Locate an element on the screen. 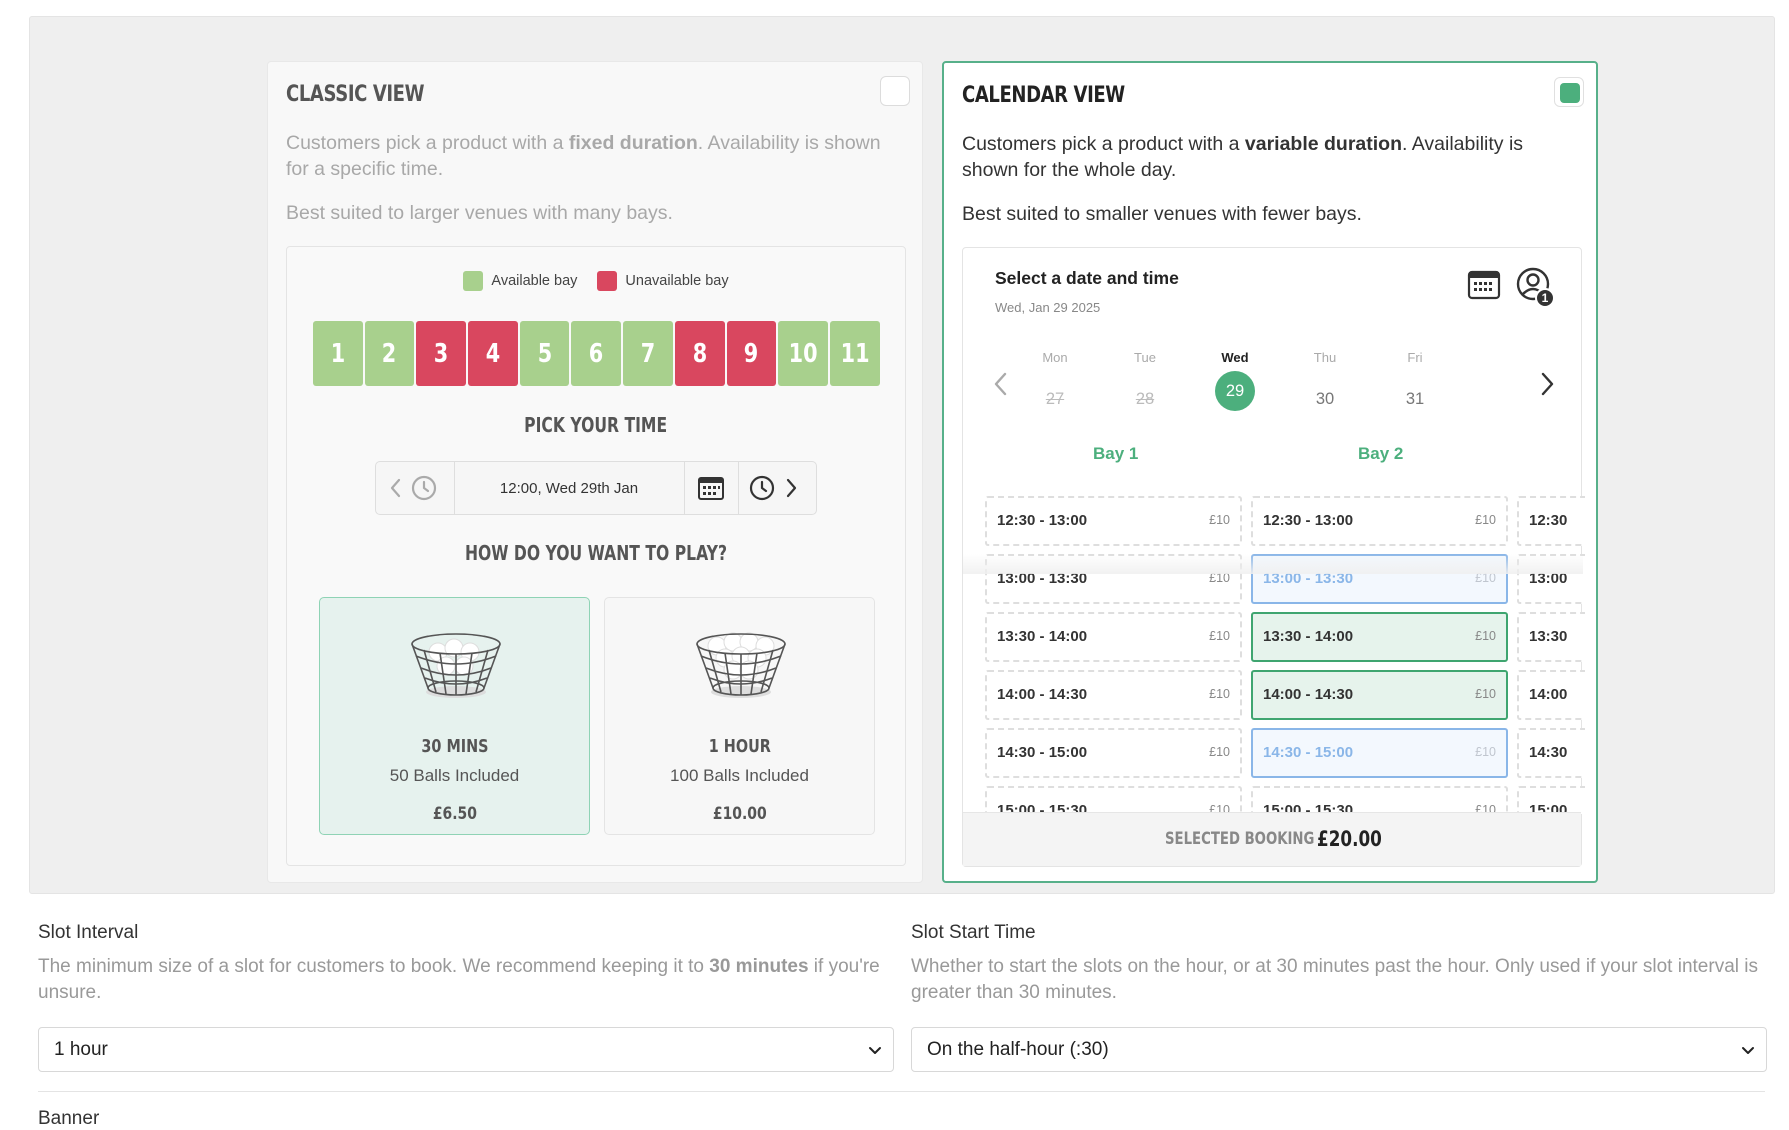 The height and width of the screenshot is (1130, 1789). bay-11: 11 is located at coordinates (854, 353).